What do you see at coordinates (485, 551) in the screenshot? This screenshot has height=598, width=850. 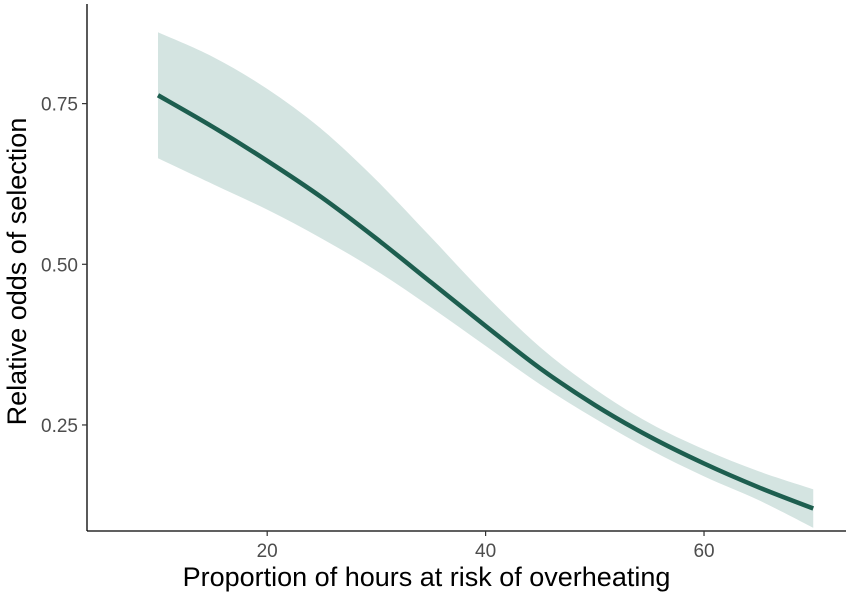 I see `x-tick-label: 40` at bounding box center [485, 551].